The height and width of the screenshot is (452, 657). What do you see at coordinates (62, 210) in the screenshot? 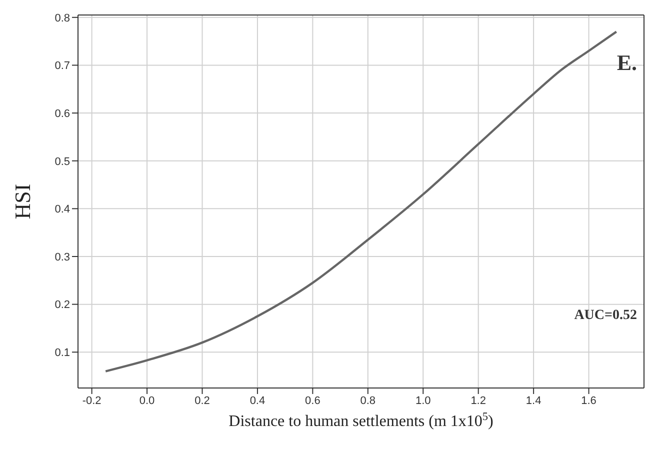
I see `y-tick-label: 0.4` at bounding box center [62, 210].